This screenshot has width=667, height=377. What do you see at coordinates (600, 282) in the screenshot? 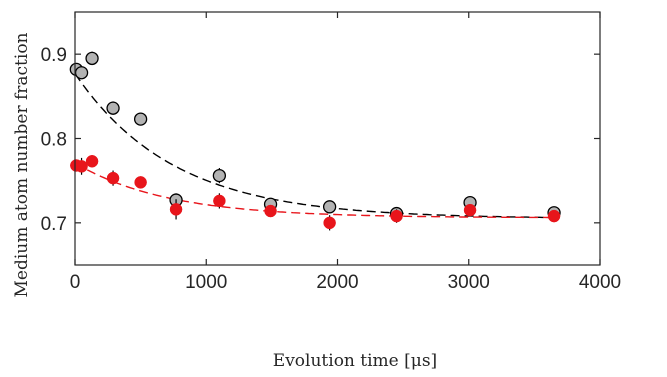
I see `x-tick-label: 4000` at bounding box center [600, 282].